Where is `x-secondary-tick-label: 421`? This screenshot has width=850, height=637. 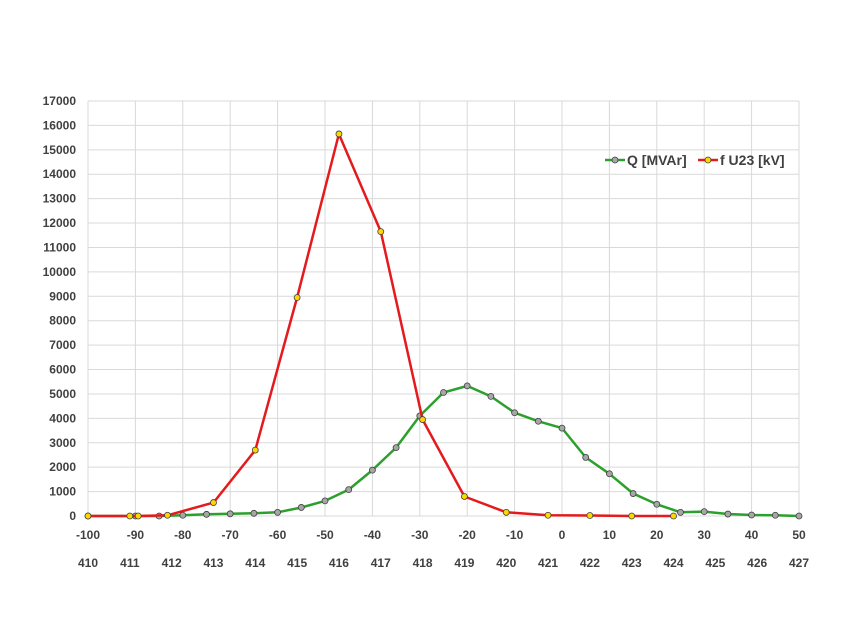
x-secondary-tick-label: 421 is located at coordinates (548, 563).